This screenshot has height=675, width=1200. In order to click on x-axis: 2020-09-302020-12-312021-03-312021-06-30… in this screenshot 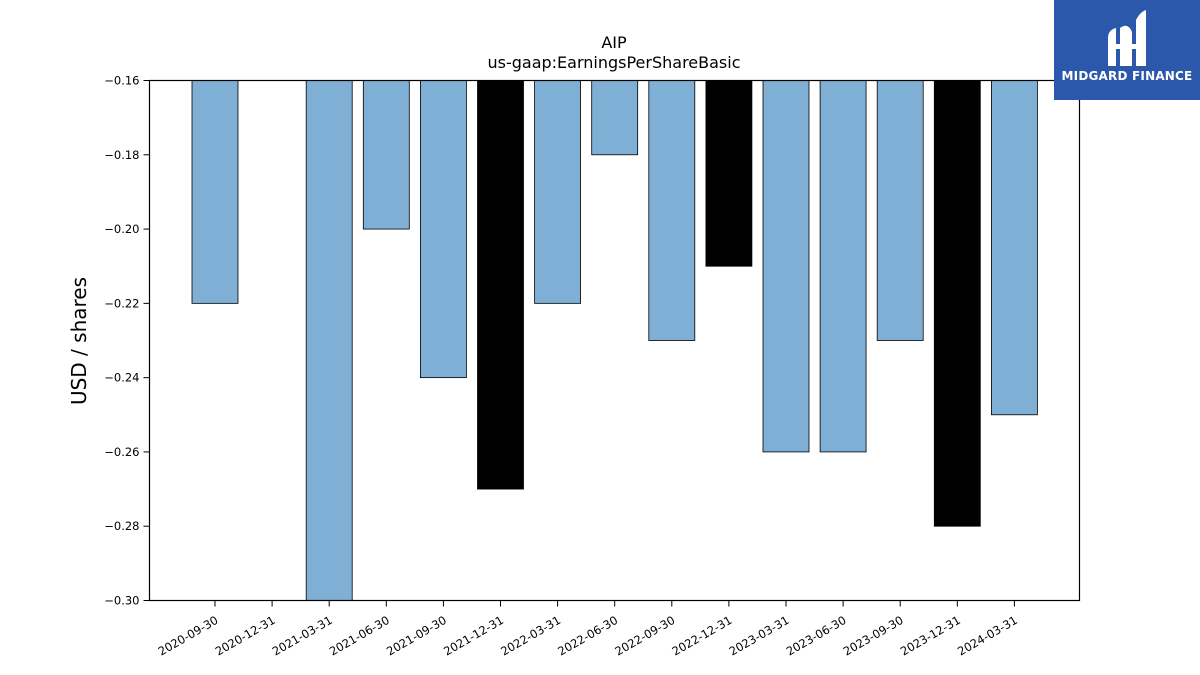, I will do `click(588, 629)`.